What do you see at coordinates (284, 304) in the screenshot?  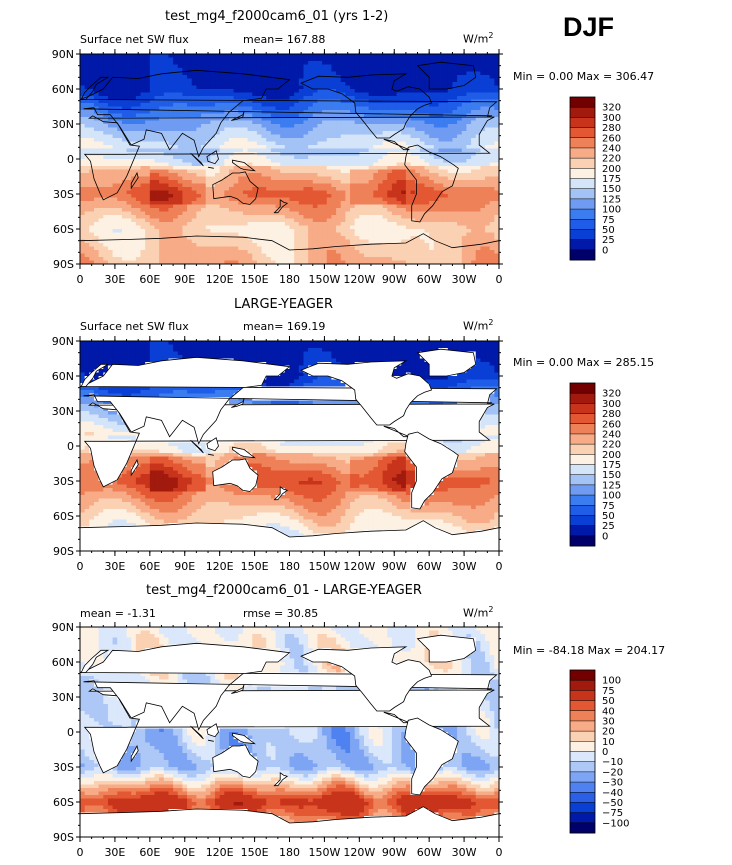 I see `panel-2-title: LARGE-YEAGER` at bounding box center [284, 304].